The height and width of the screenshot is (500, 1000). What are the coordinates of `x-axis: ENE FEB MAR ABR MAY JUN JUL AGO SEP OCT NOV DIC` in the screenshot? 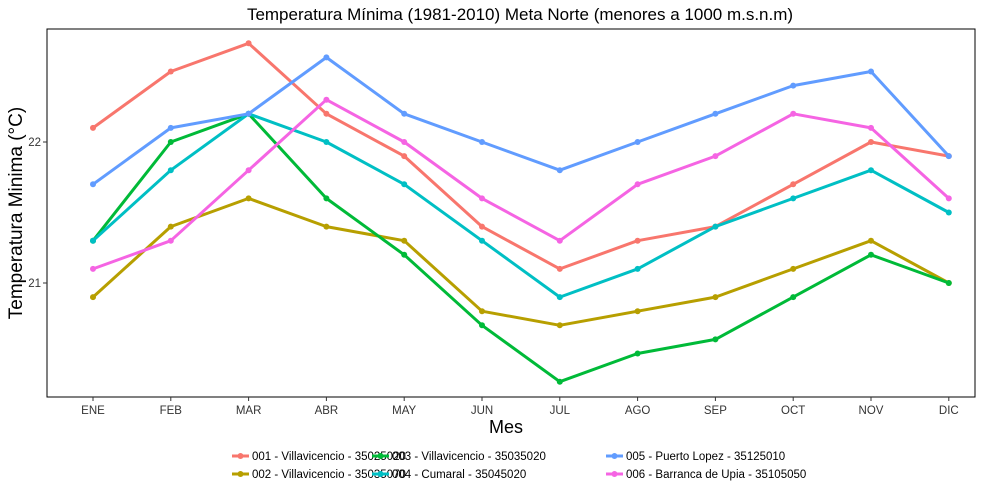 It's located at (520, 407).